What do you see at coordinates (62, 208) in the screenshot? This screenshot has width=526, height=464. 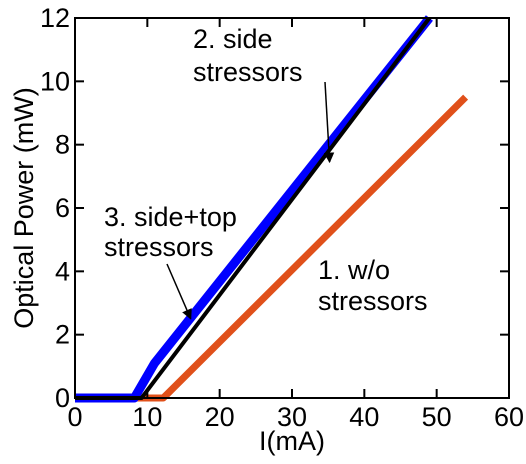 I see `y-tick-label: 6` at bounding box center [62, 208].